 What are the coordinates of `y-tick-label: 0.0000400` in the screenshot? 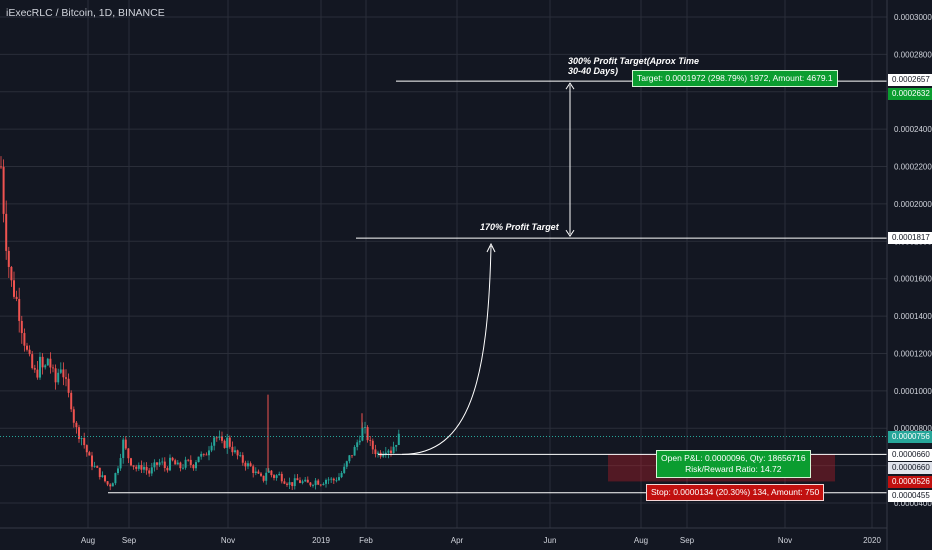 It's located at (913, 503).